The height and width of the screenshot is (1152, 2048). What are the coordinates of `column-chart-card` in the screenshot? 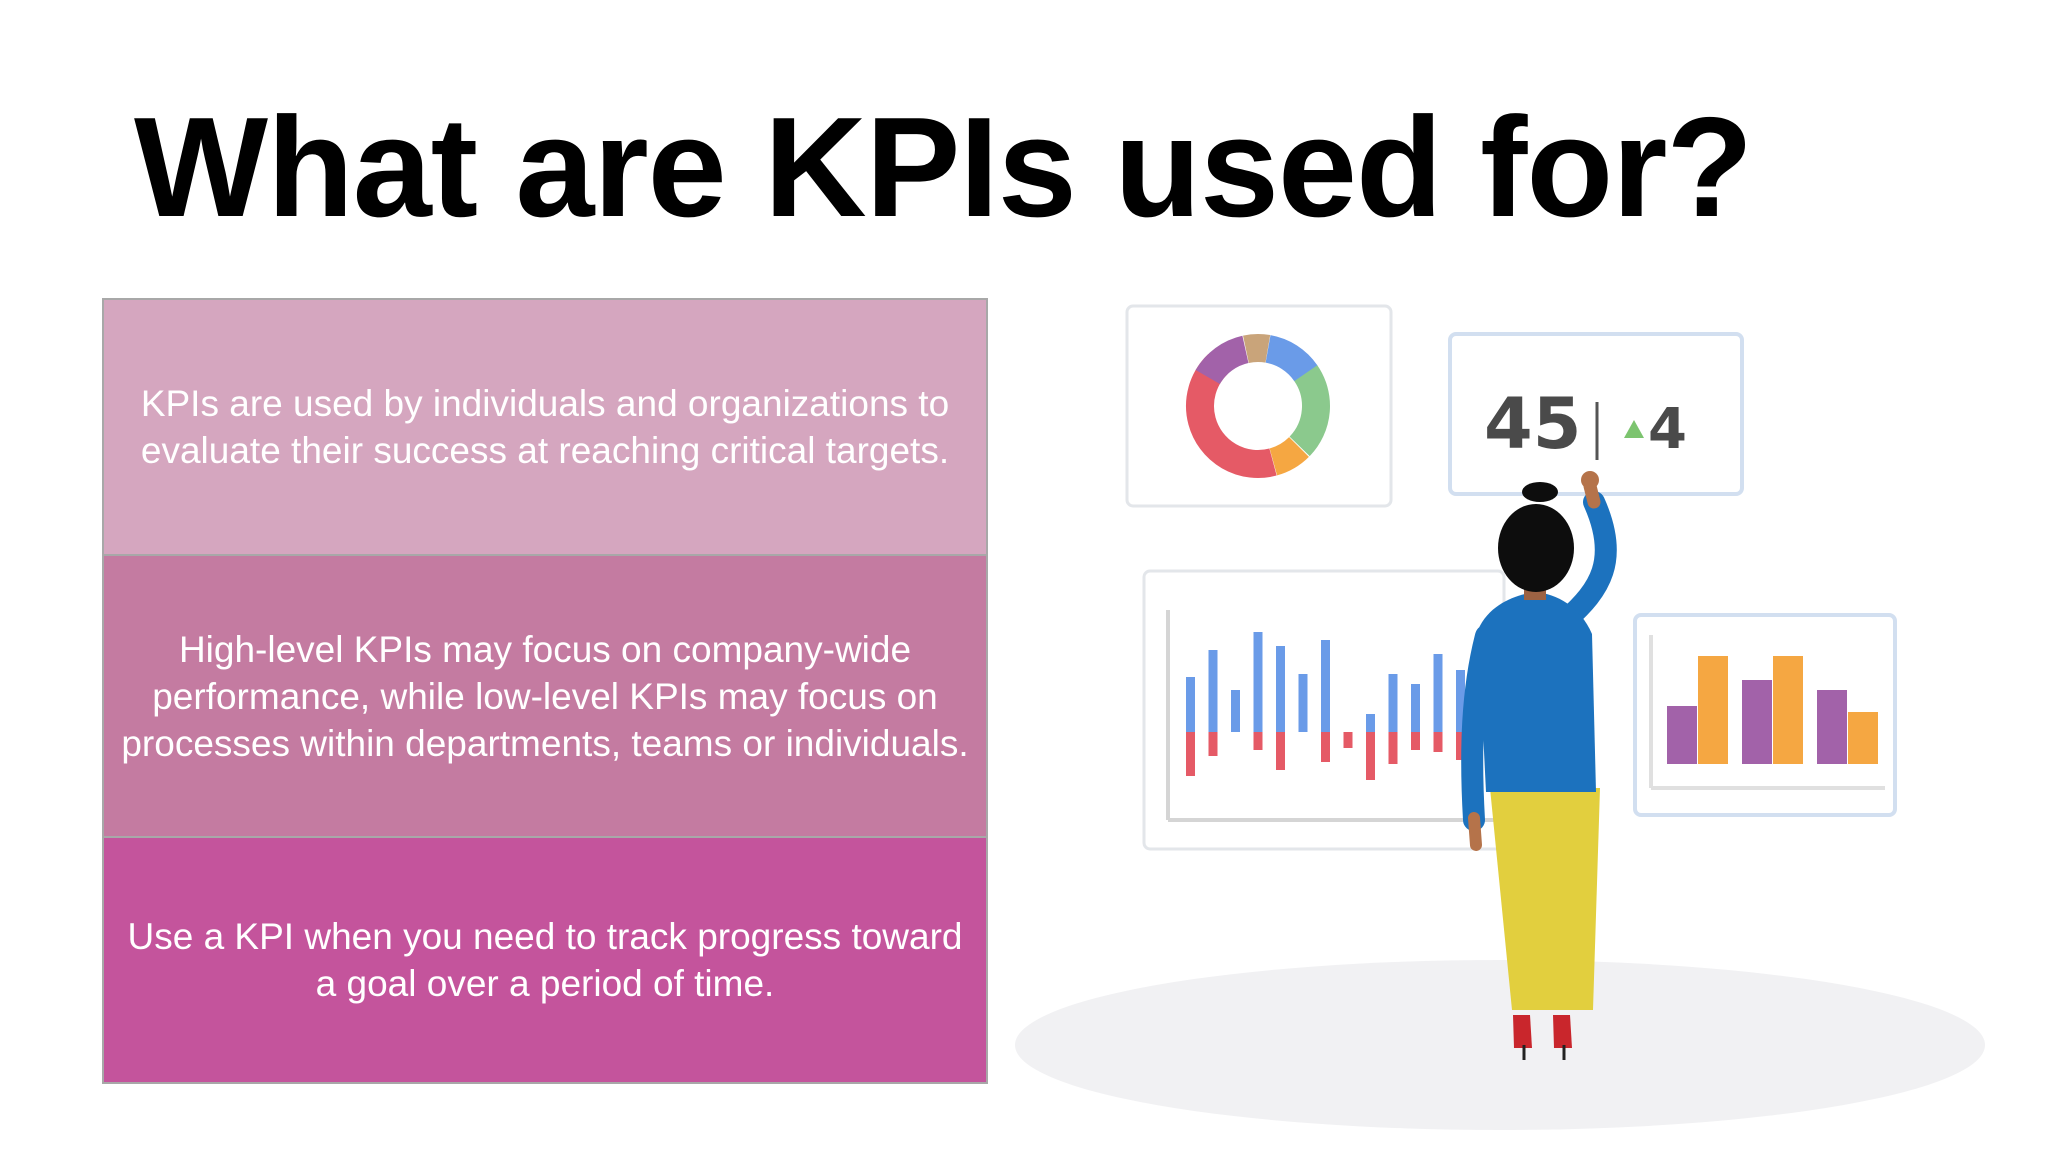 It's located at (1765, 715).